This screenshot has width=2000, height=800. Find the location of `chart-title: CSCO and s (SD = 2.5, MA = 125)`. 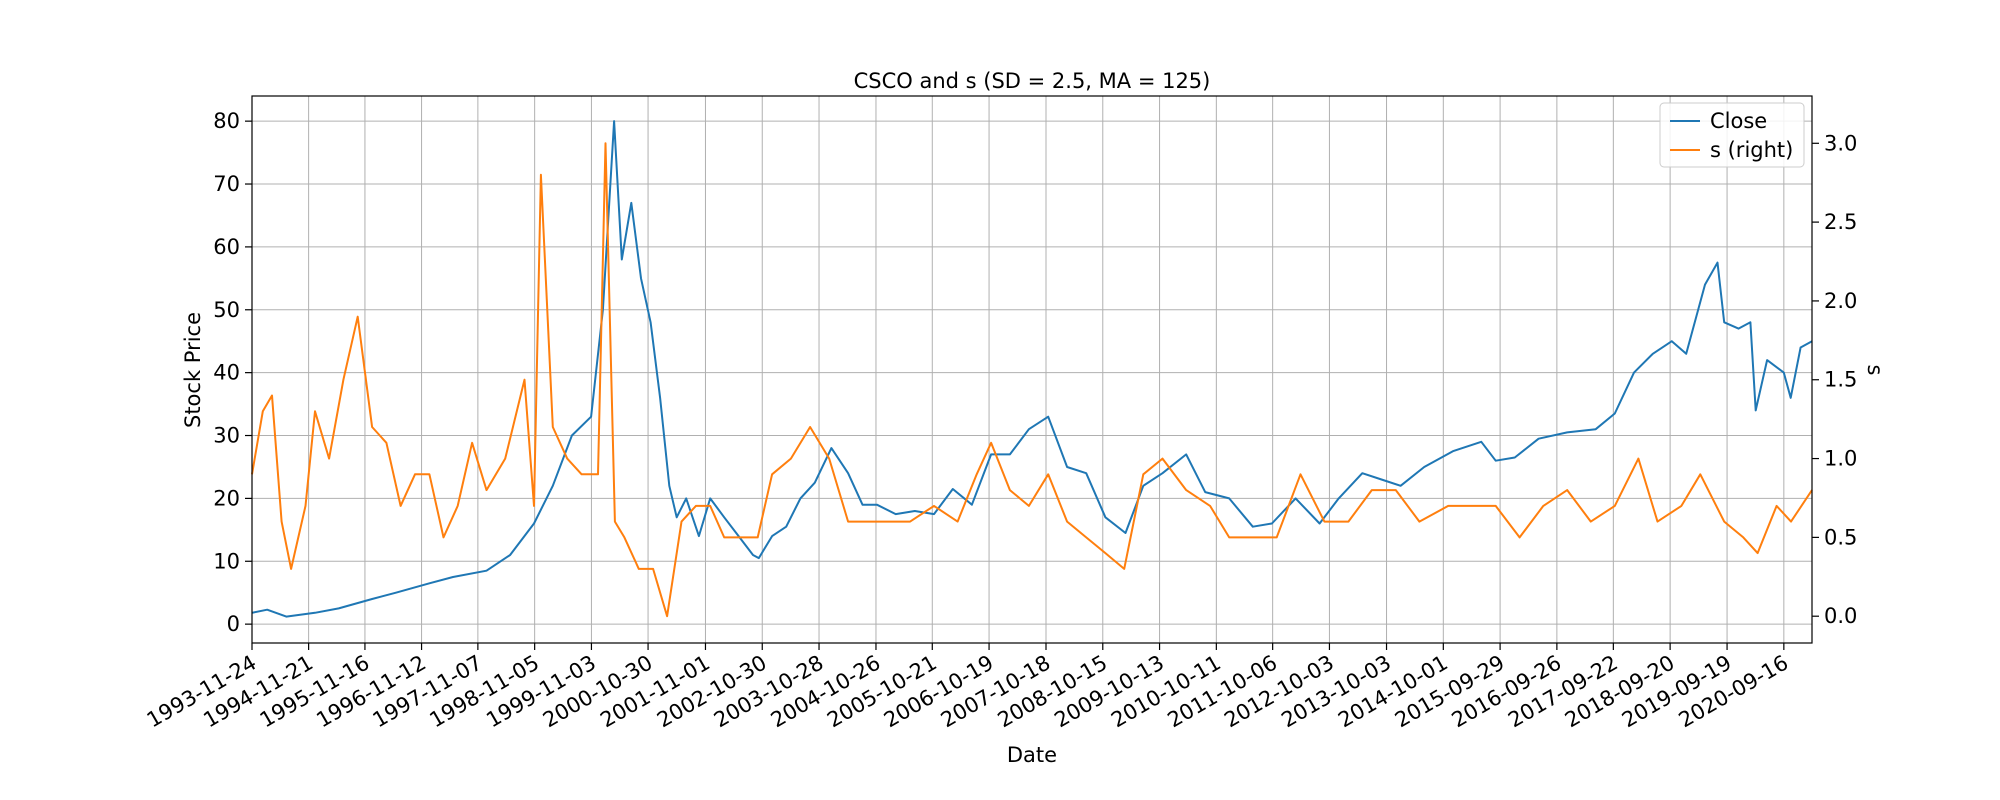

chart-title: CSCO and s (SD = 2.5, MA = 125) is located at coordinates (1032, 81).